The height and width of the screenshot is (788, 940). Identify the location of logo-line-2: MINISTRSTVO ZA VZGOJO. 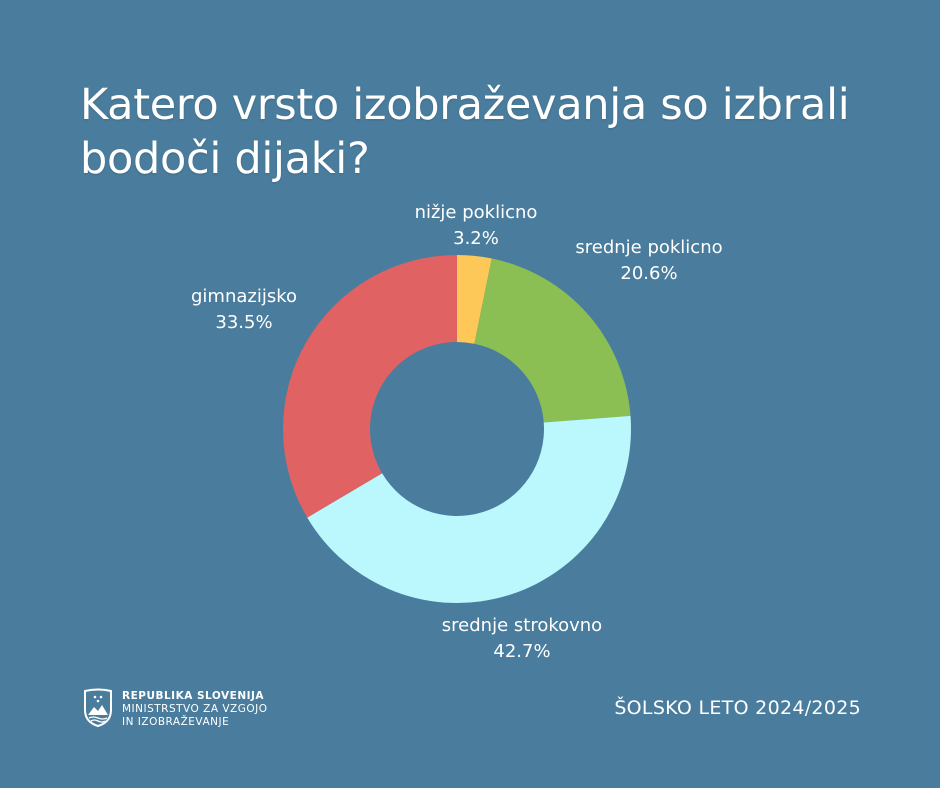
(195, 709).